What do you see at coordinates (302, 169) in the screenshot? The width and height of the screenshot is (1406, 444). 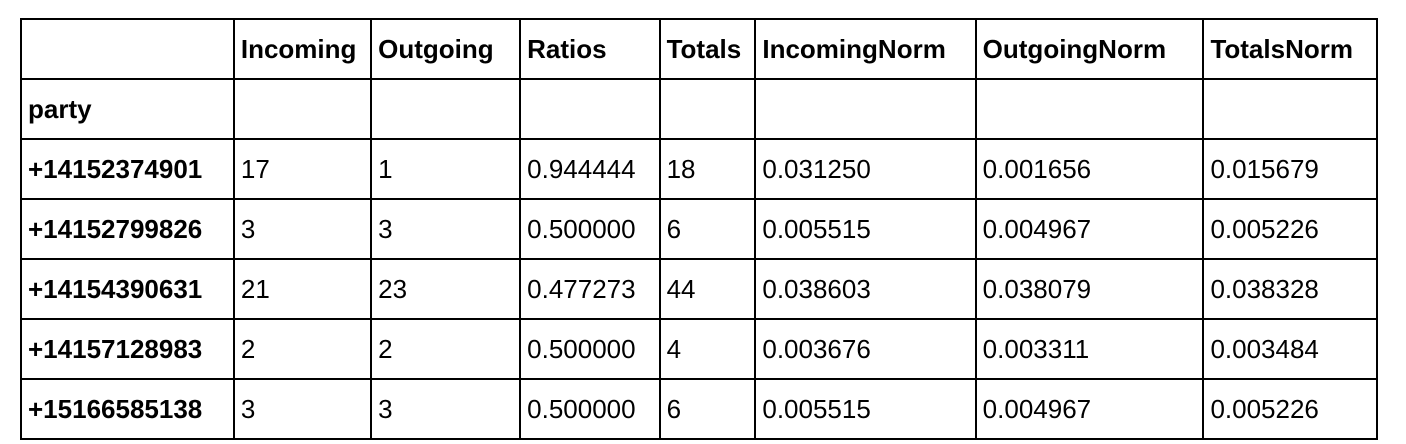 I see `incoming-cell: 17` at bounding box center [302, 169].